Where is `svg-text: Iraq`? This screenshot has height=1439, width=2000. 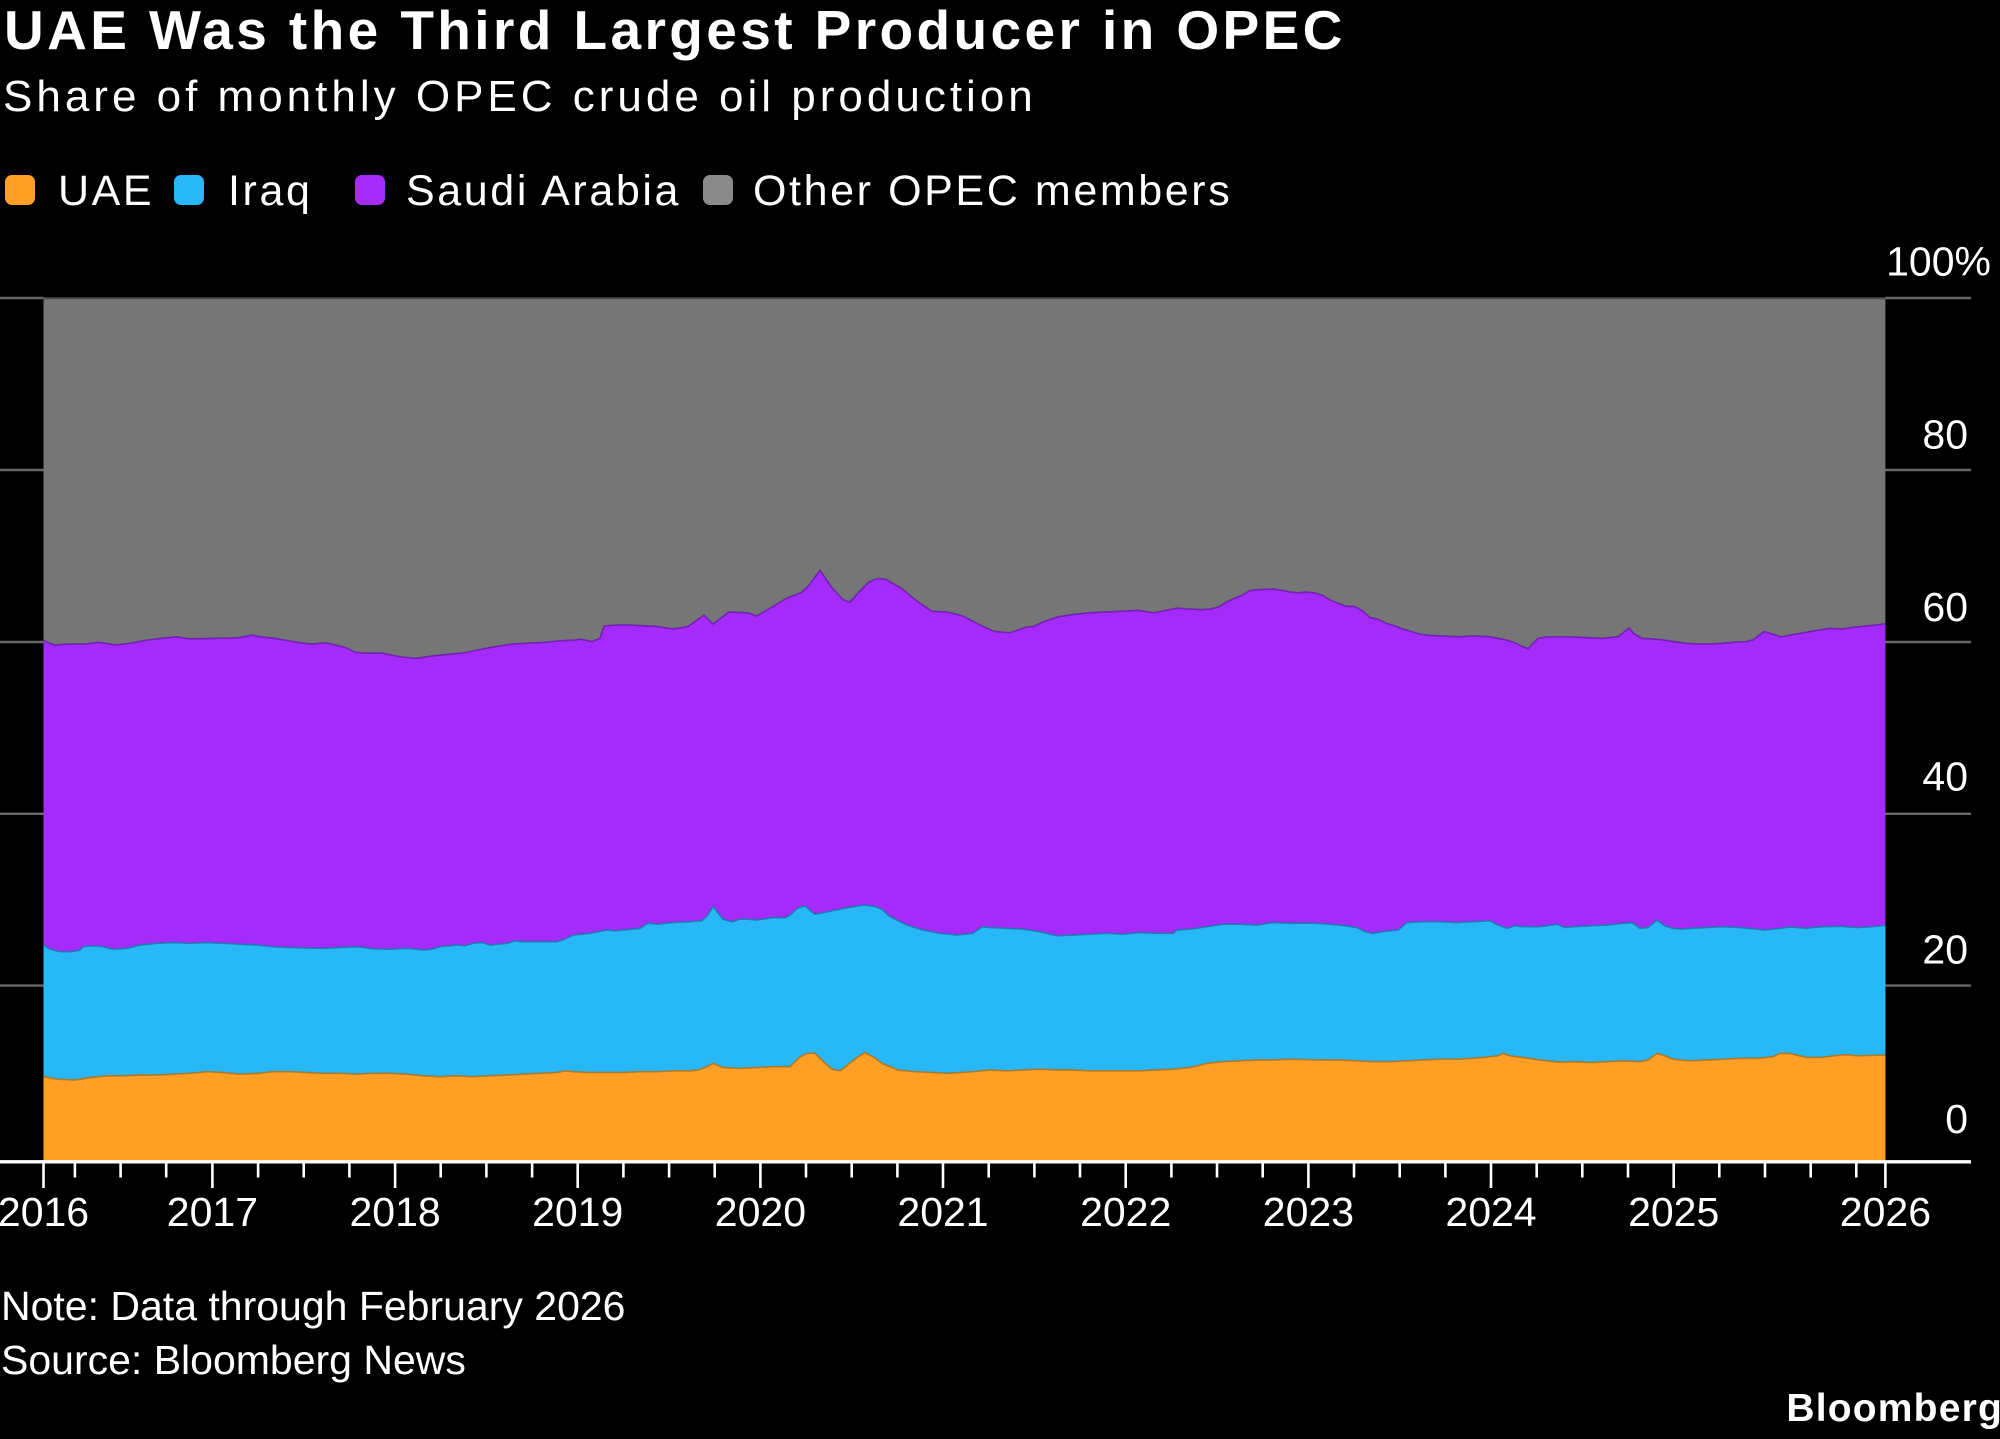
svg-text: Iraq is located at coordinates (270, 191).